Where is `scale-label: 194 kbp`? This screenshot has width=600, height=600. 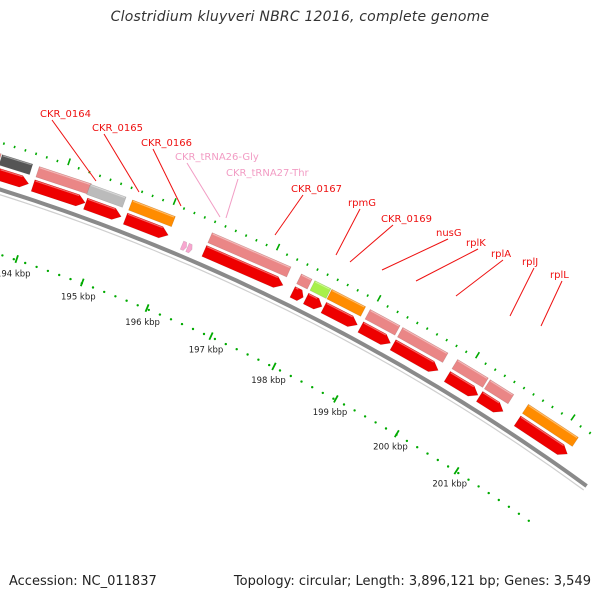
scale-label: 194 kbp is located at coordinates (15, 274).